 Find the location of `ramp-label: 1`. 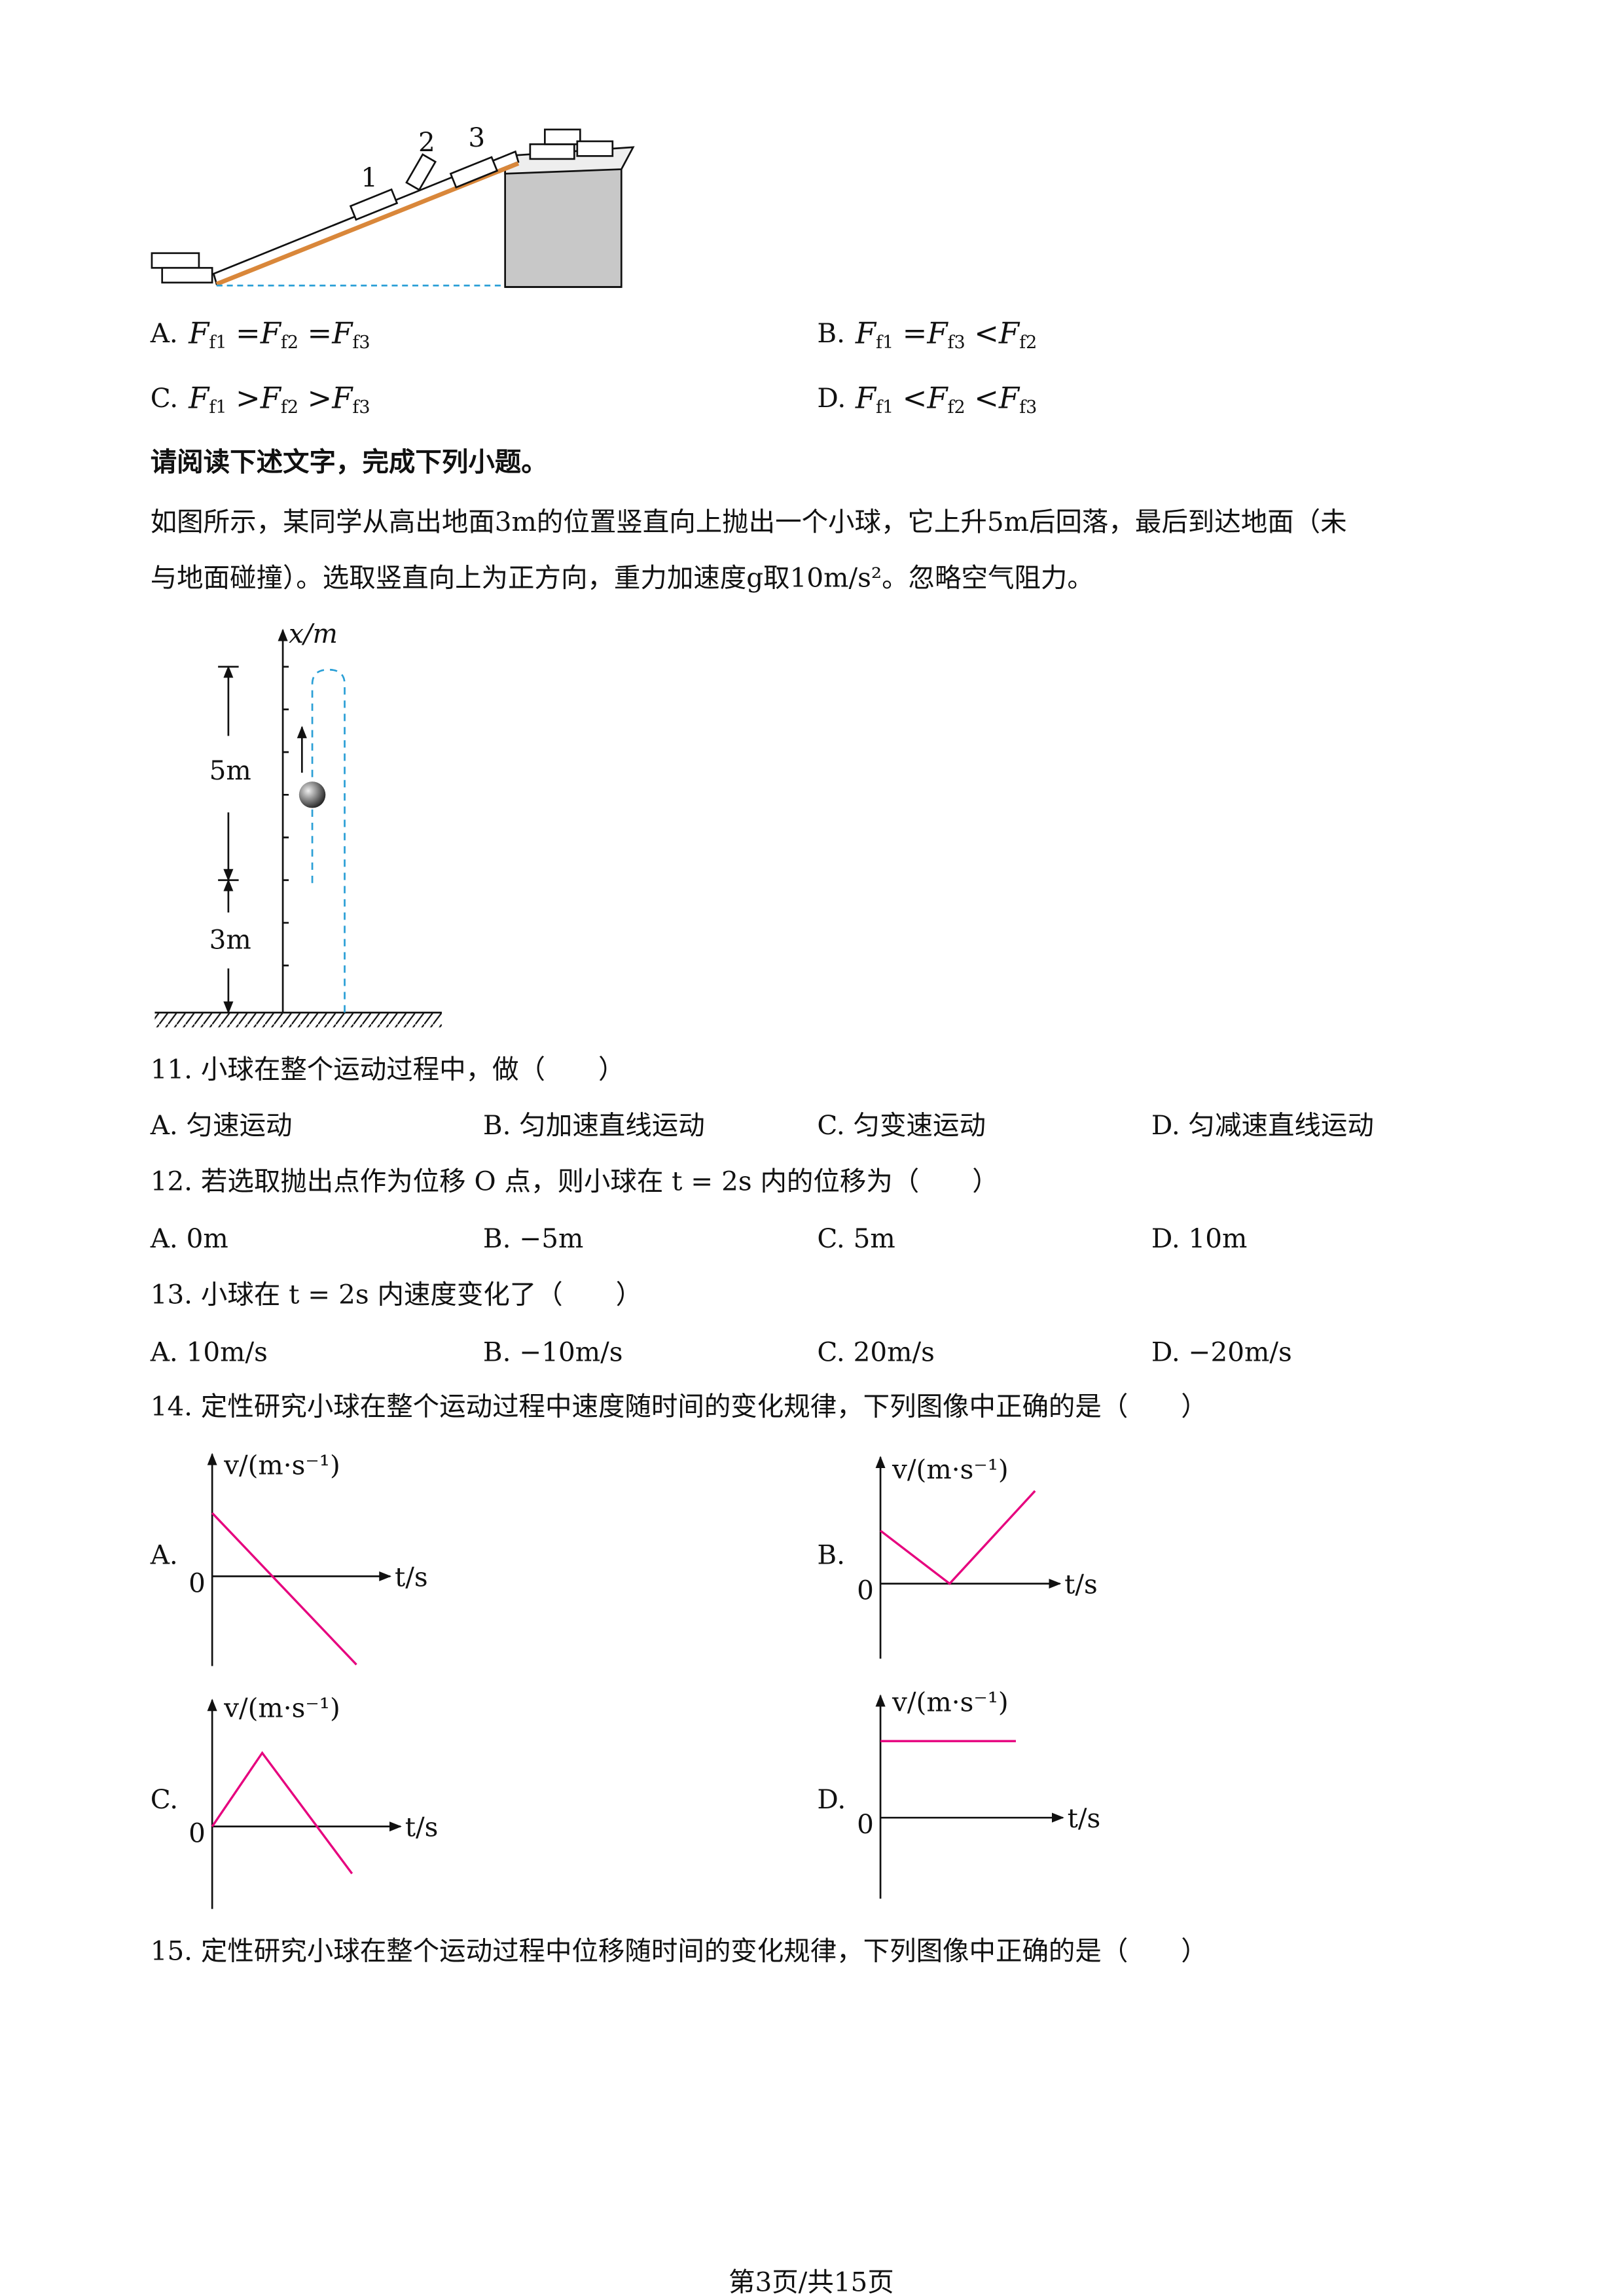

ramp-label: 1 is located at coordinates (369, 177).